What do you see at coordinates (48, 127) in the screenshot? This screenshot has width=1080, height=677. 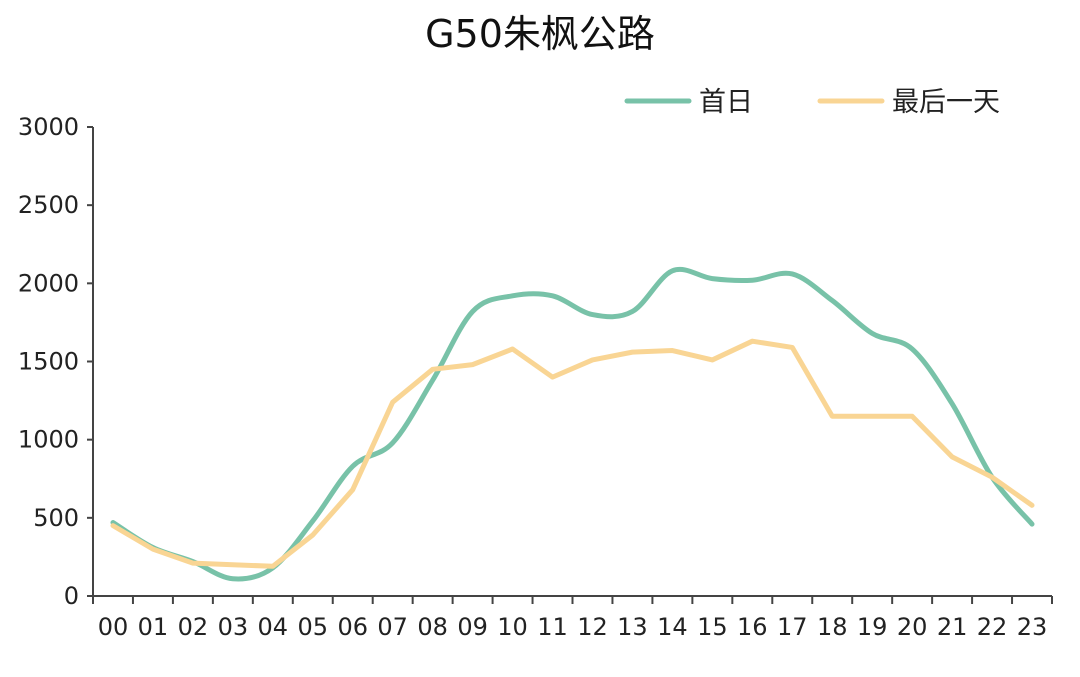 I see `y-tick-label: 3000` at bounding box center [48, 127].